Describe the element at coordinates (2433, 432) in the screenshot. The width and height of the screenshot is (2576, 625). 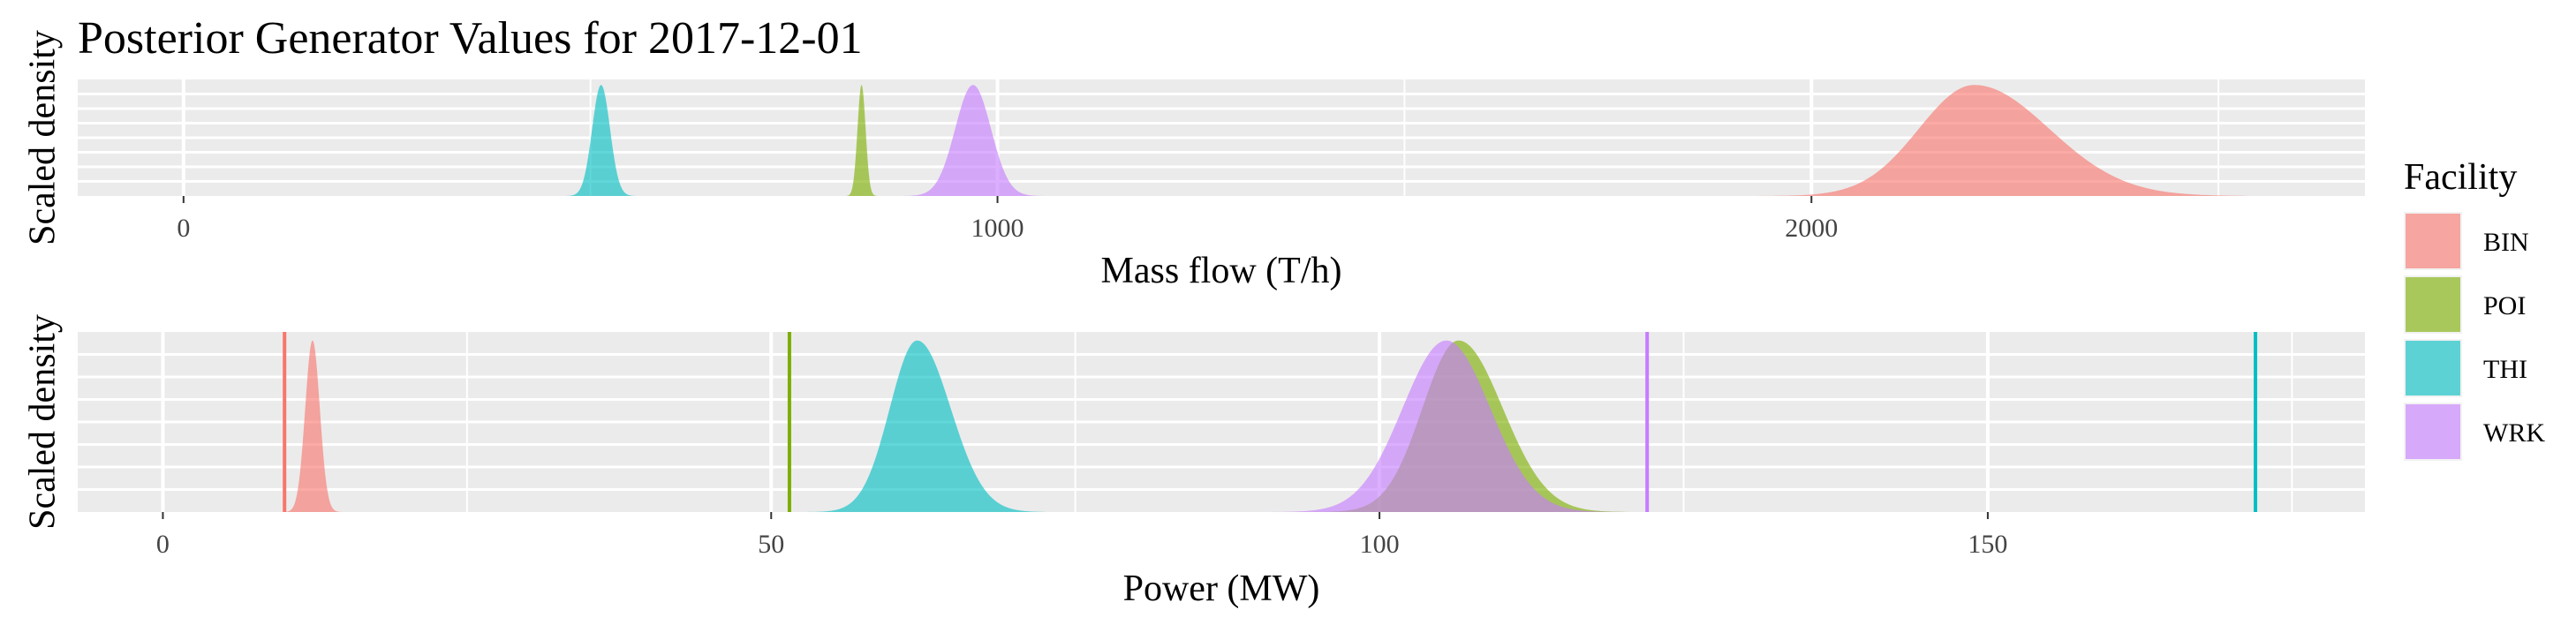
I see `legend-swatch-wrk` at that location.